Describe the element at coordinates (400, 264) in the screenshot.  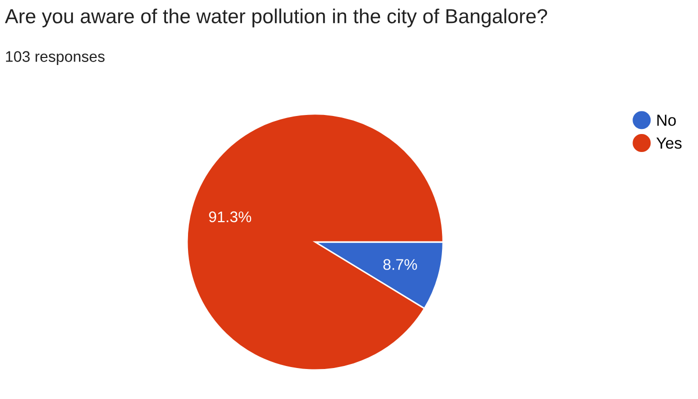
I see `data-label: 8.7%` at that location.